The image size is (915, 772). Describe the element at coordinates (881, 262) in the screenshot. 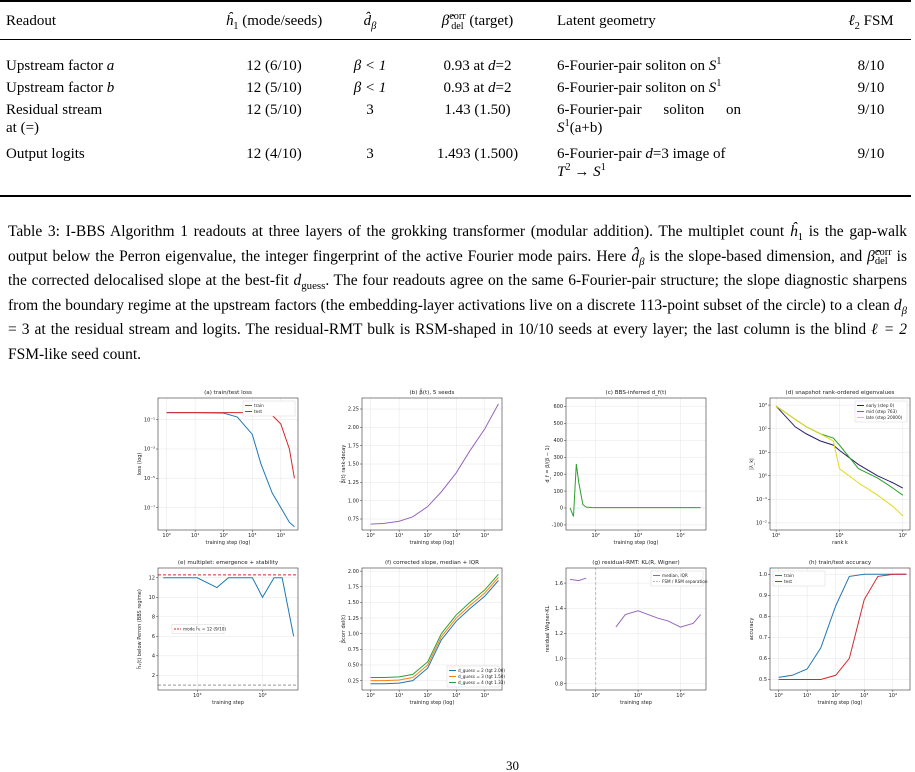

I see `text: del` at that location.